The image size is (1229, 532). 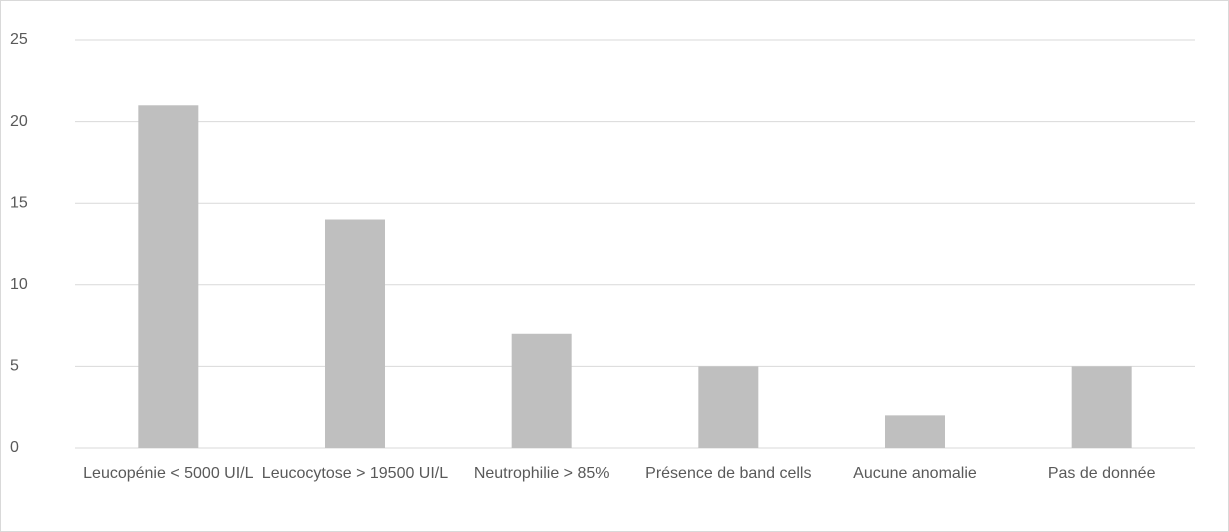 What do you see at coordinates (541, 473) in the screenshot?
I see `x-tick-label: Neutrophilie > 85%` at bounding box center [541, 473].